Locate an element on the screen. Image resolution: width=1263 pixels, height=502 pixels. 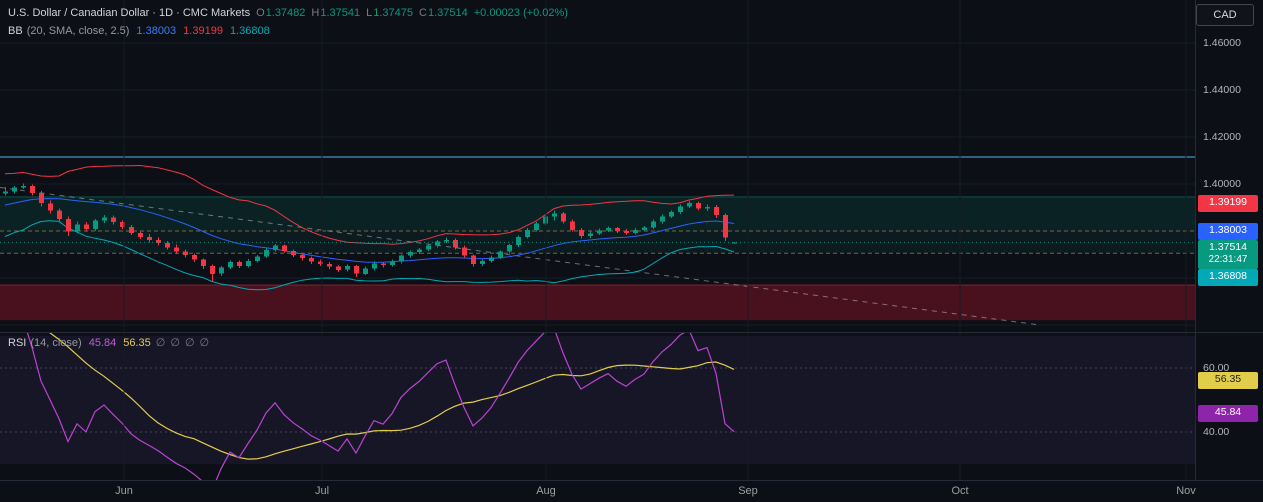
rsi-label: RSI is located at coordinates (17, 343).